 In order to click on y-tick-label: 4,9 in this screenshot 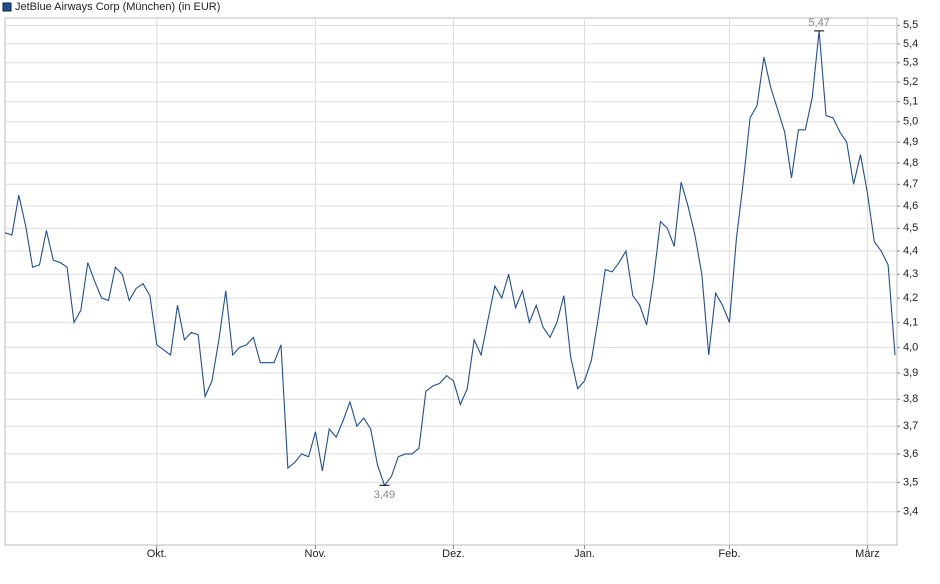, I will do `click(910, 142)`.